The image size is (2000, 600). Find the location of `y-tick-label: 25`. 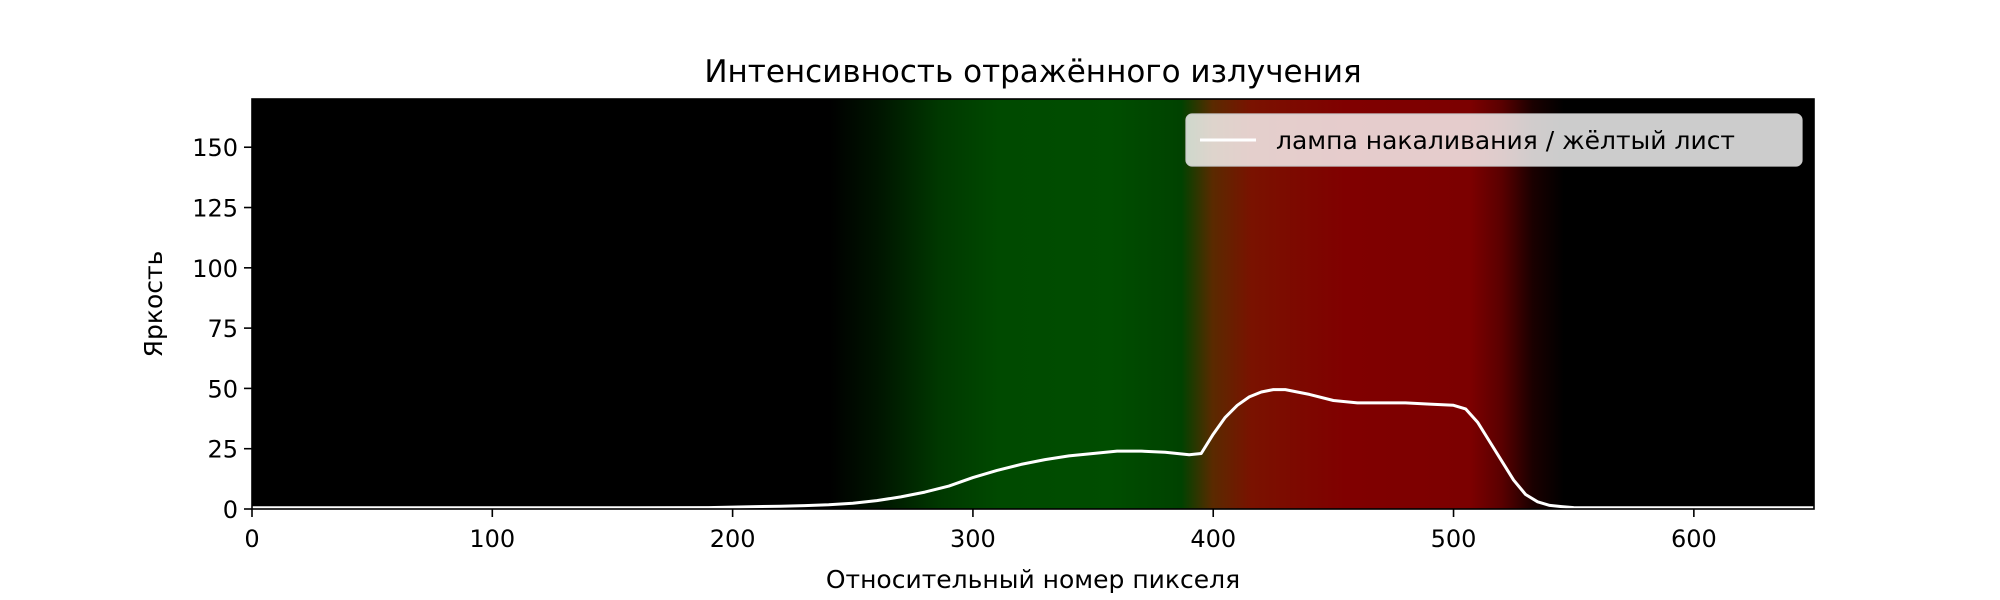

y-tick-label: 25 is located at coordinates (222, 450).